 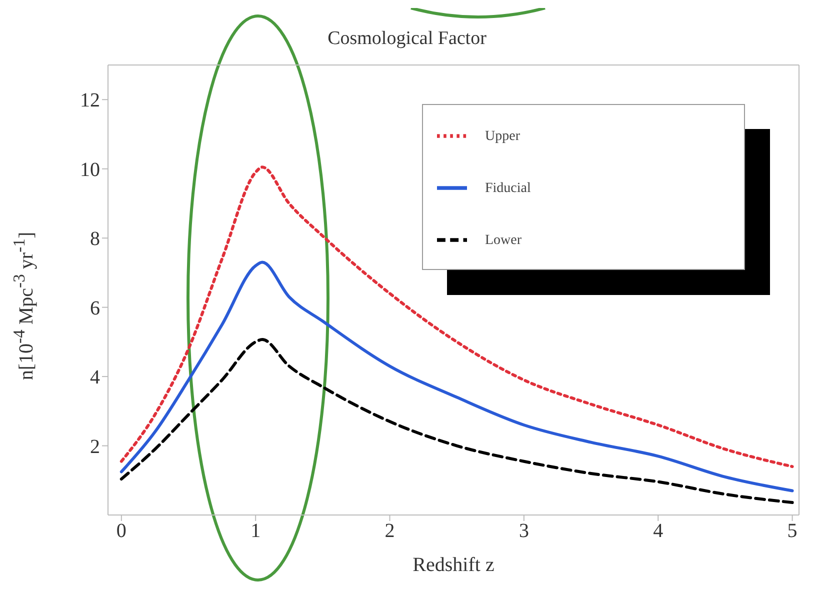 What do you see at coordinates (502, 136) in the screenshot?
I see `legend-label: Upper` at bounding box center [502, 136].